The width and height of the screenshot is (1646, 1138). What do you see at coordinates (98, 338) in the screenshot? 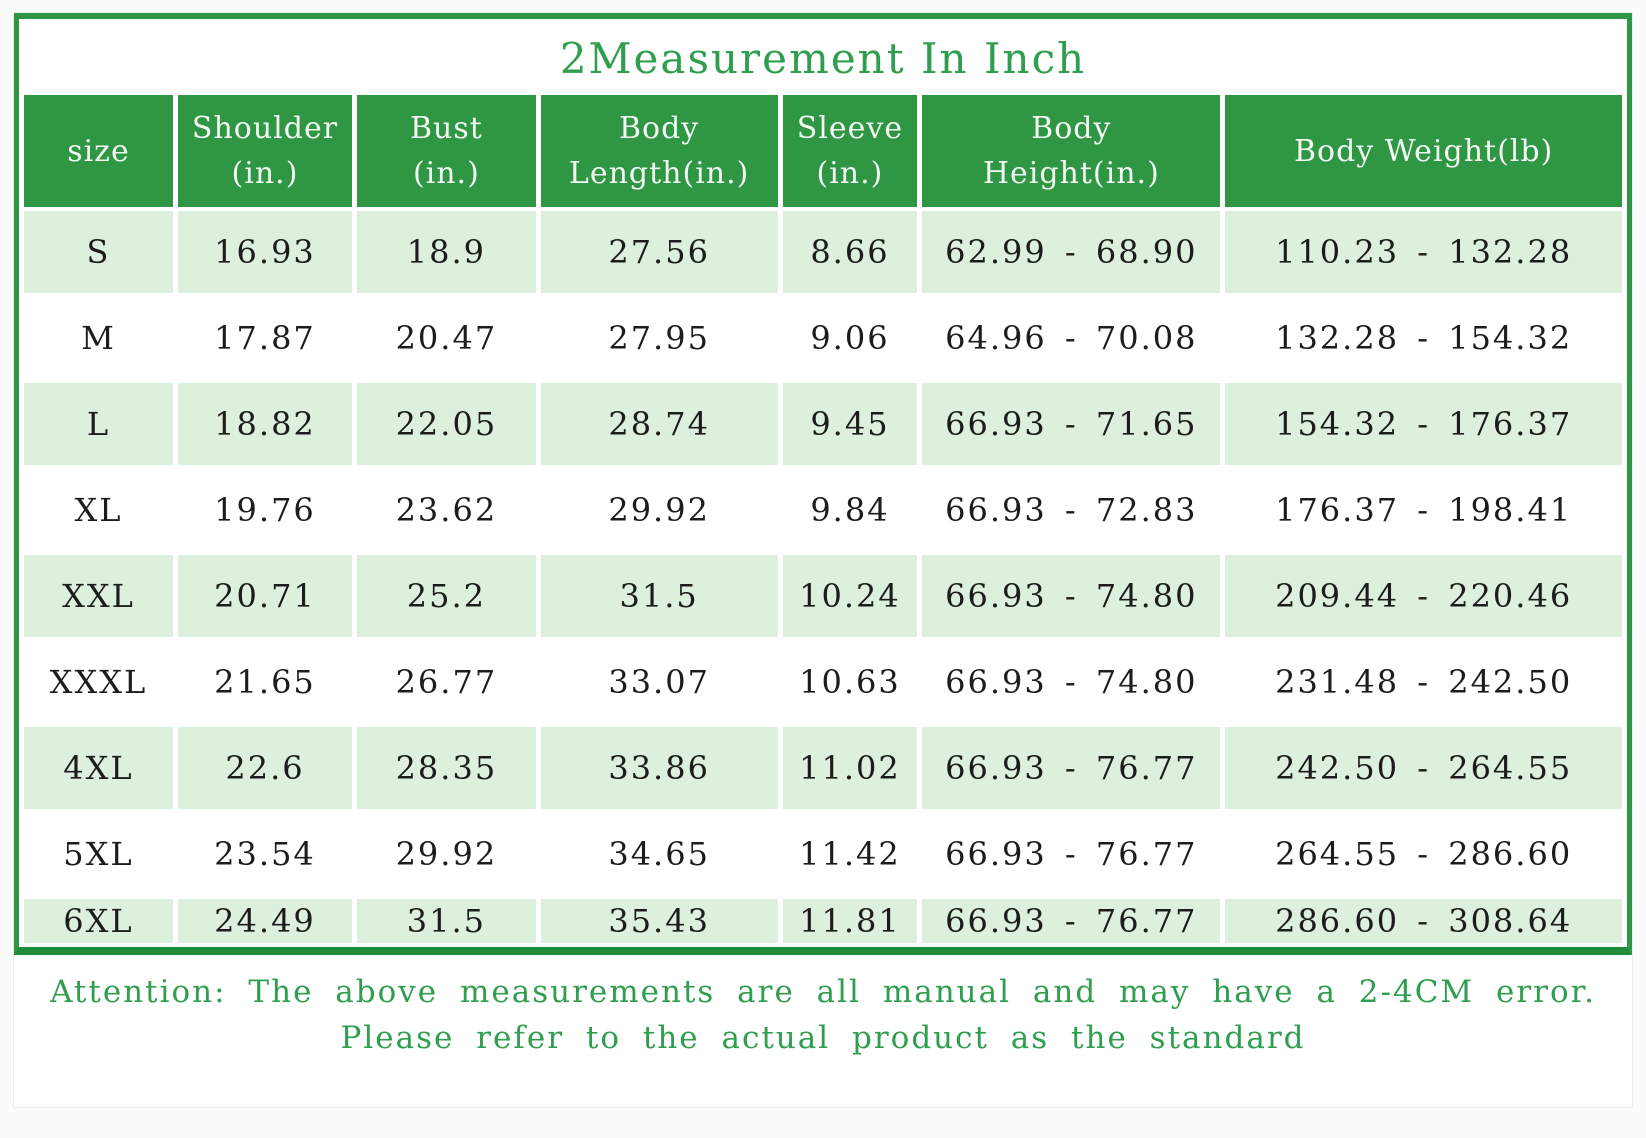
I see `size-cell: M` at bounding box center [98, 338].